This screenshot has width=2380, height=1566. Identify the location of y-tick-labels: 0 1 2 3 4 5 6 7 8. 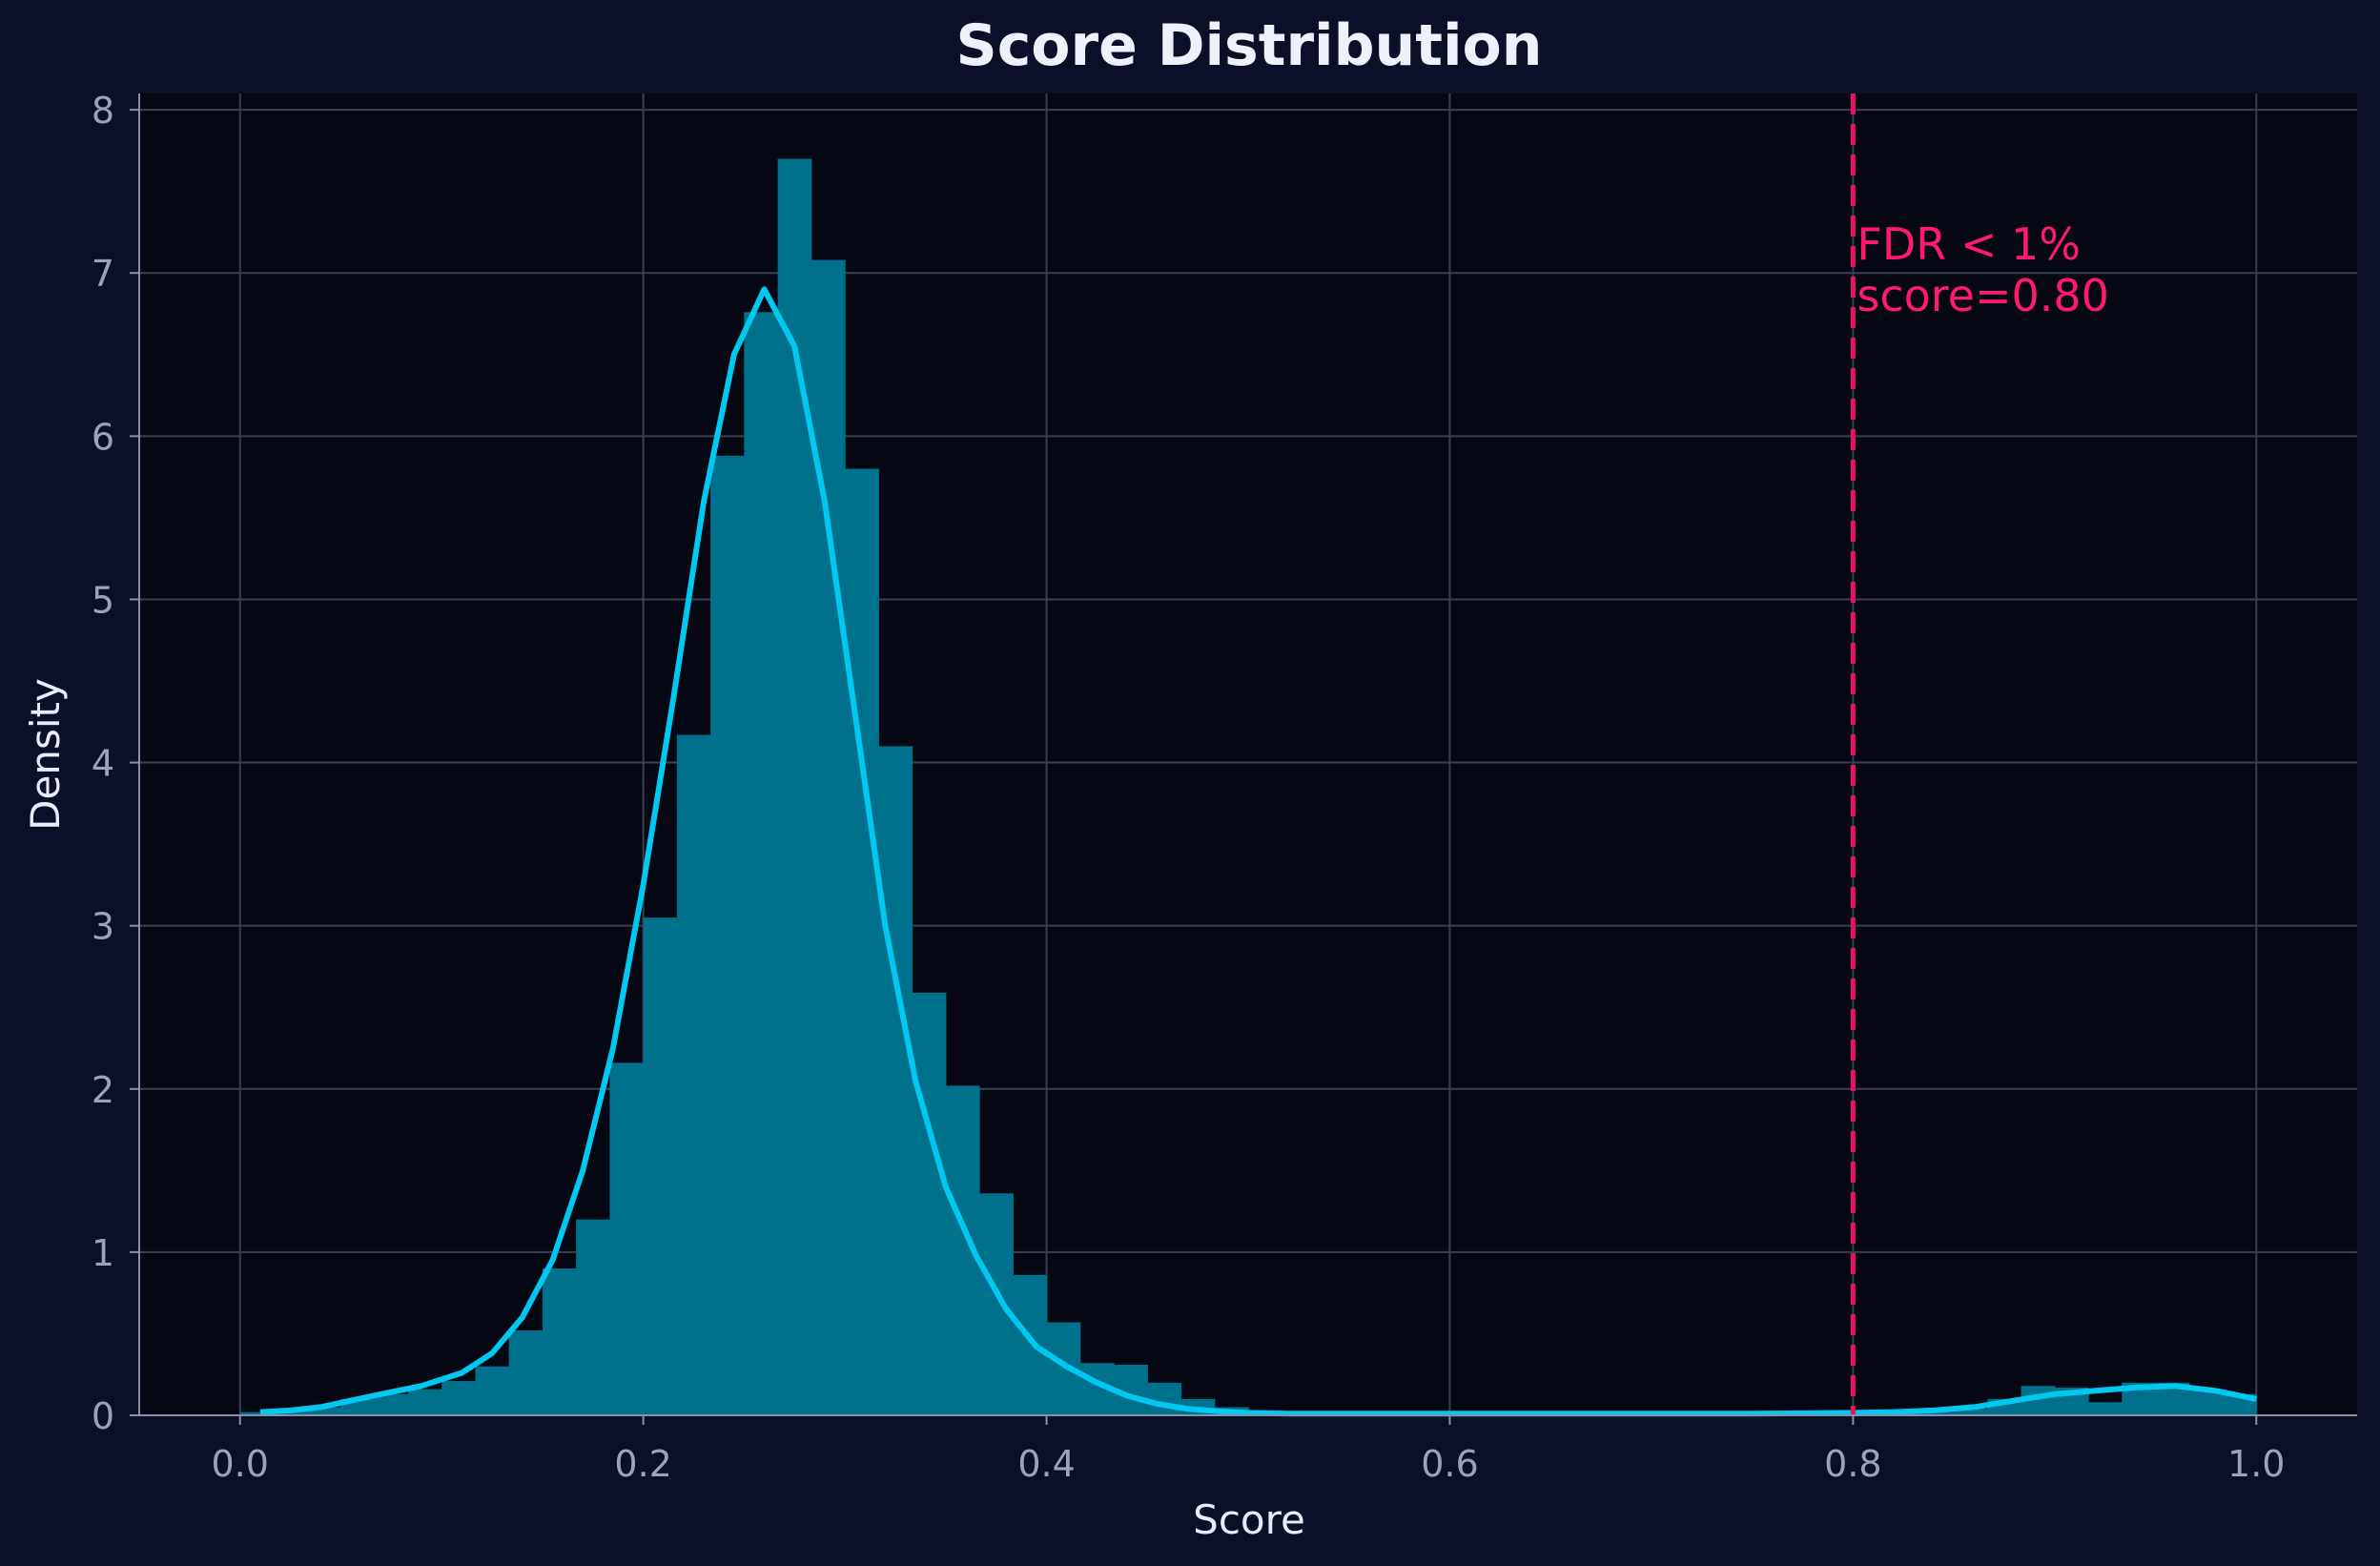
(103, 763).